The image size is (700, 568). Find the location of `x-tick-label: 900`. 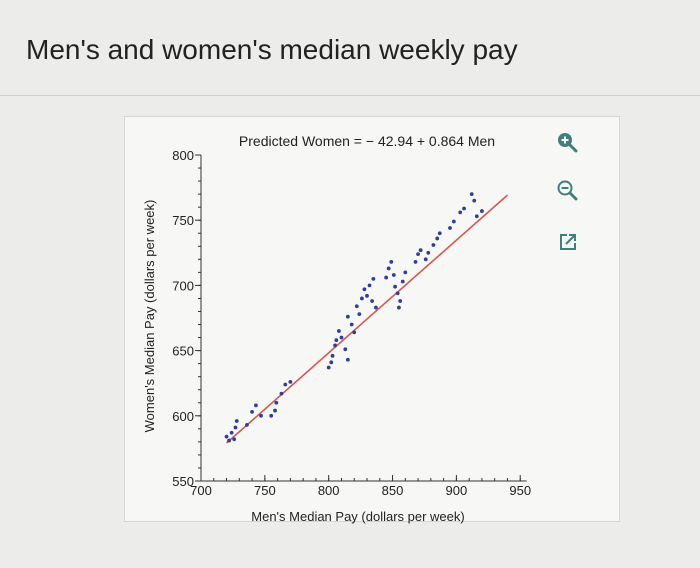

x-tick-label: 900 is located at coordinates (457, 490).